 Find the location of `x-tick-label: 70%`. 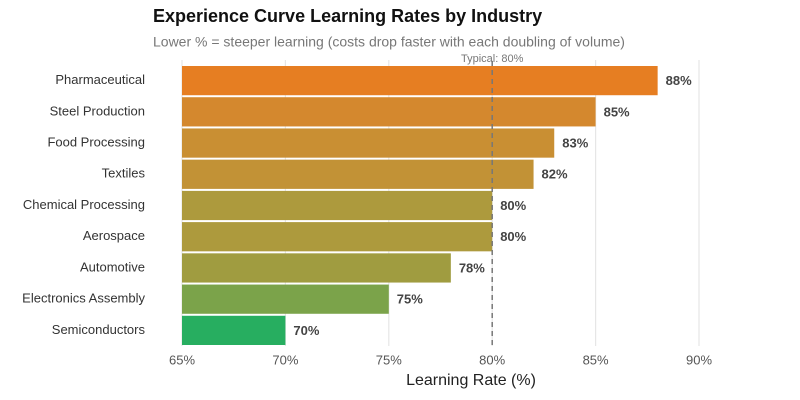

x-tick-label: 70% is located at coordinates (285, 359).